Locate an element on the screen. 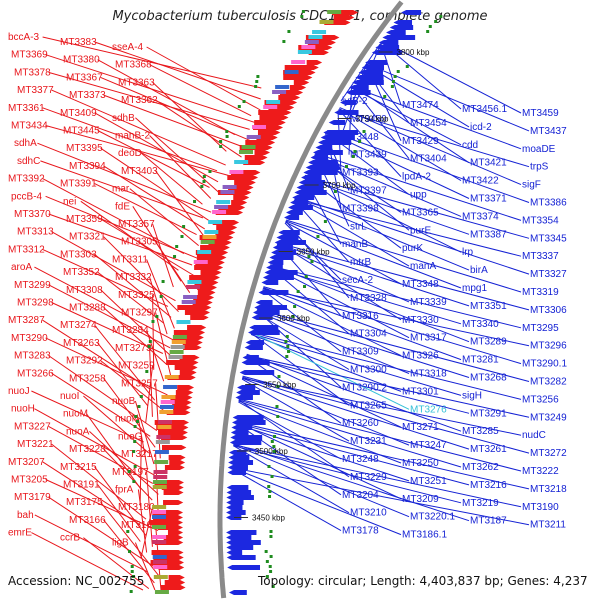  right-gene-label: secA-2 is located at coordinates (358, 280).